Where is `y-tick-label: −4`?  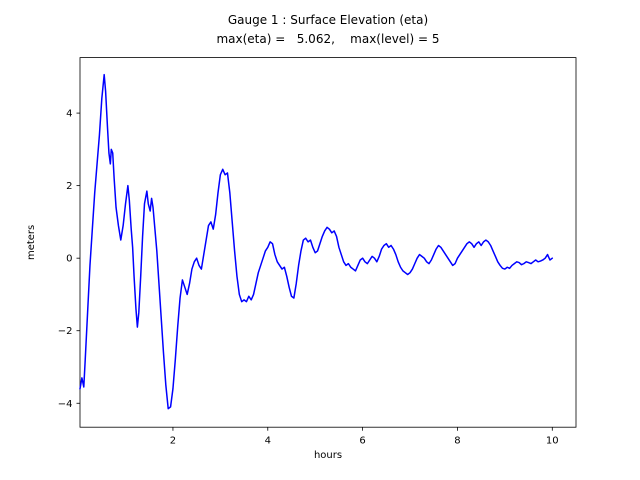 y-tick-label: −4 is located at coordinates (65, 404).